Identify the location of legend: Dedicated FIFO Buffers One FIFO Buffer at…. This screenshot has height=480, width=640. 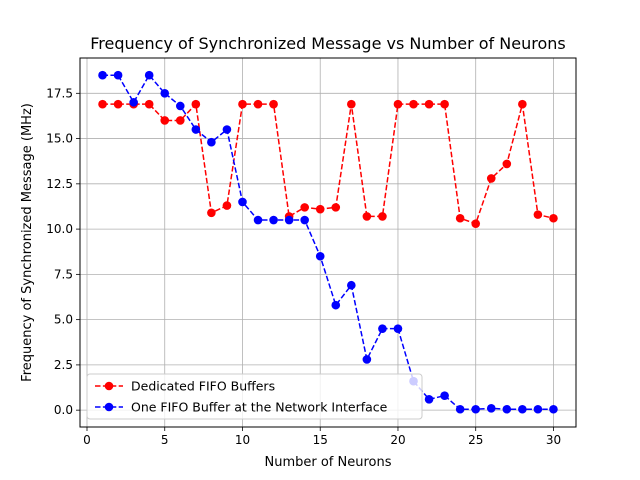
(254, 396).